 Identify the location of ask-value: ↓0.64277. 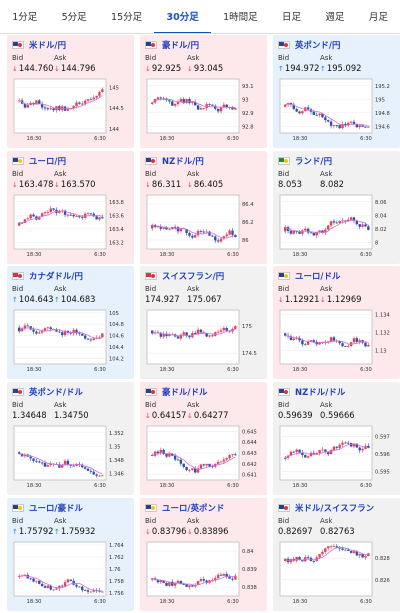
(208, 415).